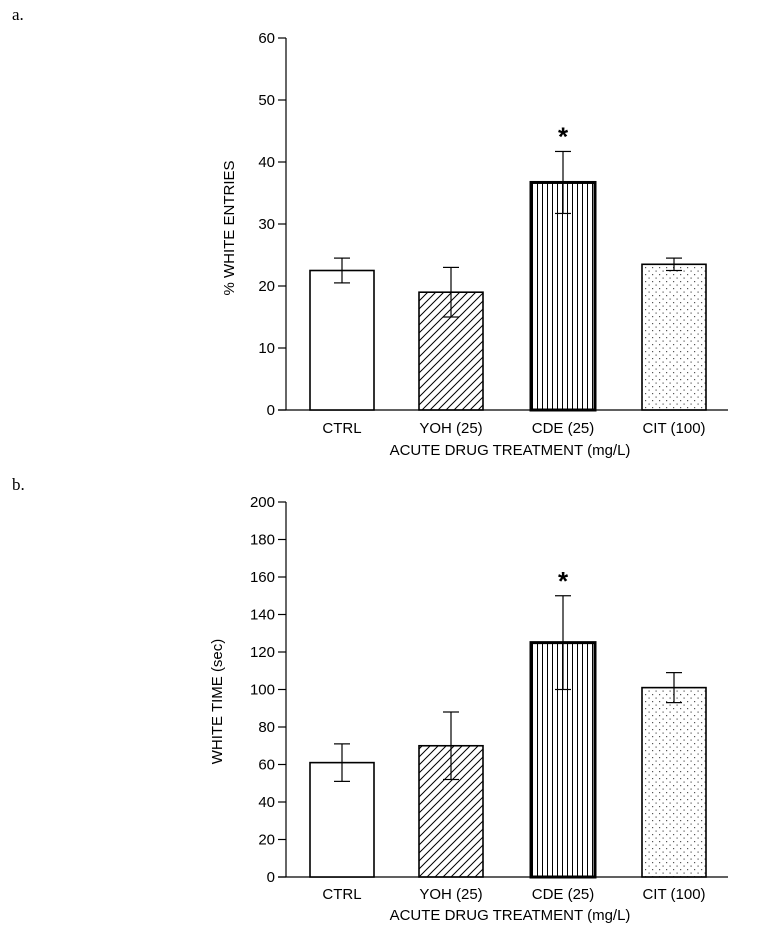 This screenshot has width=778, height=934. Describe the element at coordinates (262, 502) in the screenshot. I see `y-tick-label: 200` at that location.